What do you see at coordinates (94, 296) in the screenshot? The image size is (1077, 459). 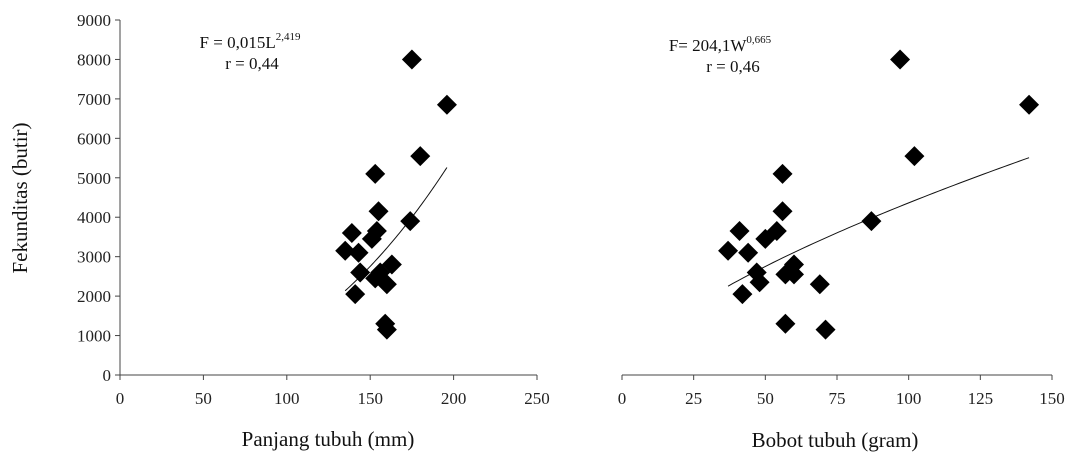 I see `y-tick-label: 2000` at bounding box center [94, 296].